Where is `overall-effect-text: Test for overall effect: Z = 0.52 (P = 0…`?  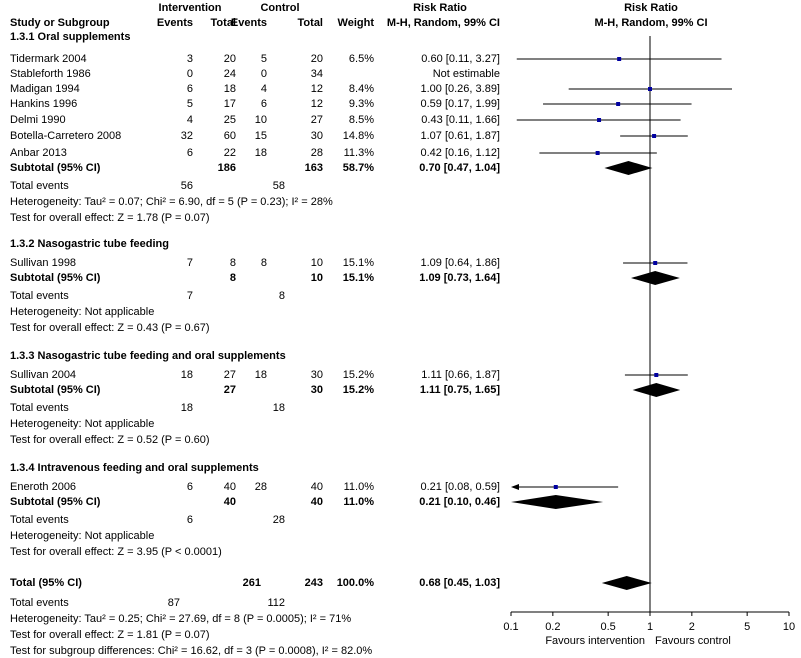 overall-effect-text: Test for overall effect: Z = 0.52 (P = 0… is located at coordinates (110, 440).